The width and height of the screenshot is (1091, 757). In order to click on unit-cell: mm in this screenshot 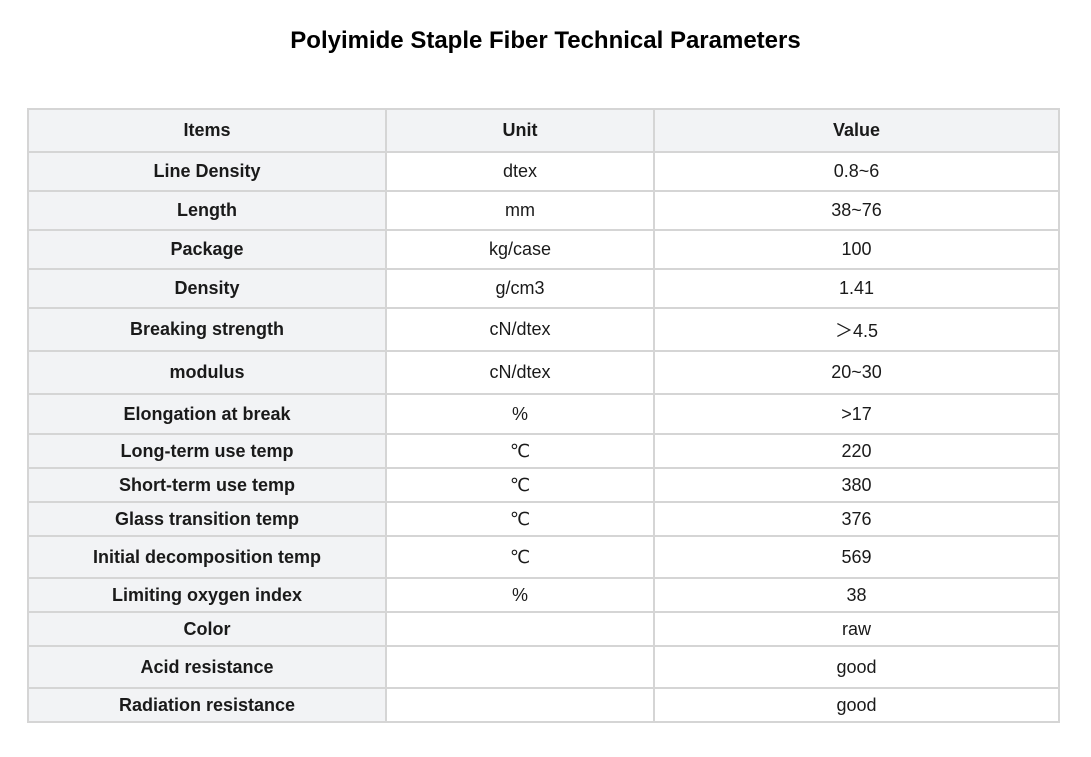, I will do `click(520, 210)`.